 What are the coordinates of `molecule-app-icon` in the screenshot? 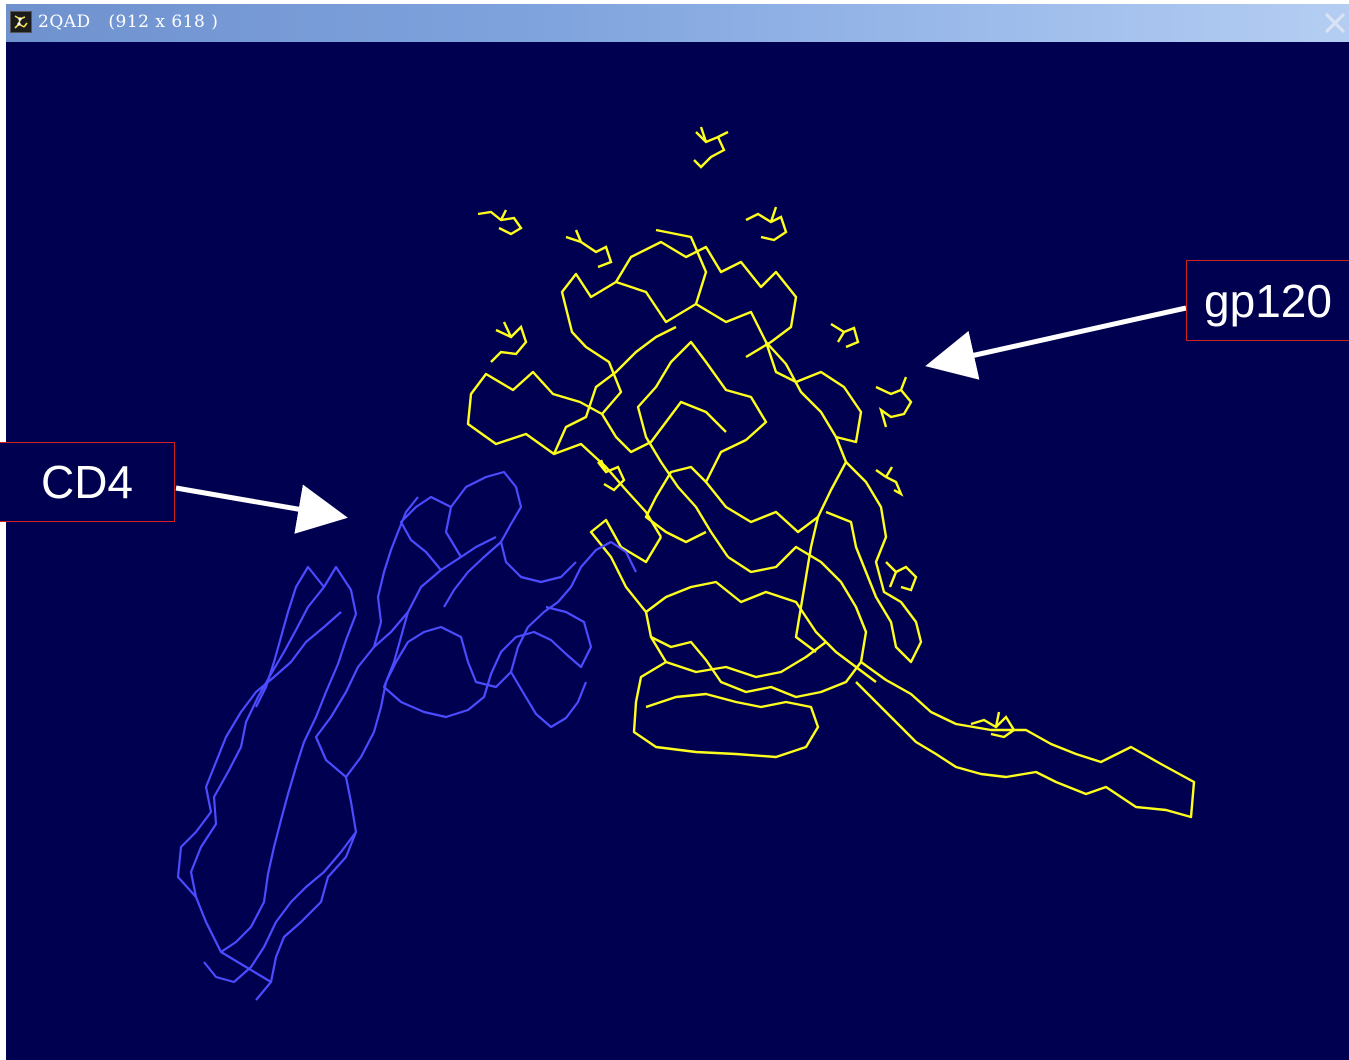 It's located at (21, 22).